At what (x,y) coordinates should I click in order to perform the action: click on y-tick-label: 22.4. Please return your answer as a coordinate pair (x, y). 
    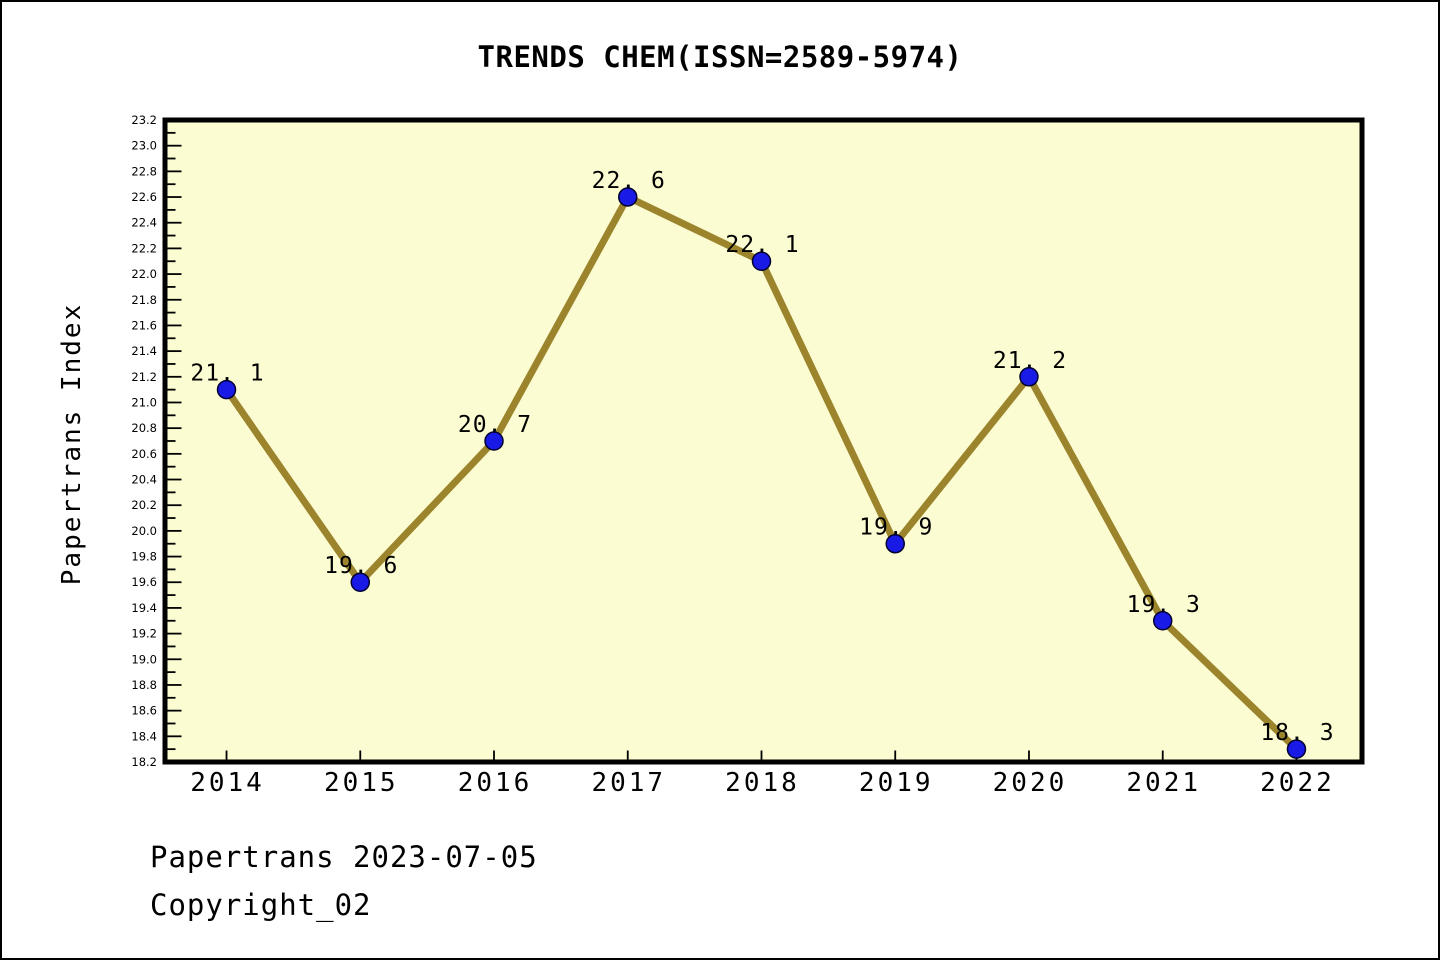
    Looking at the image, I should click on (144, 223).